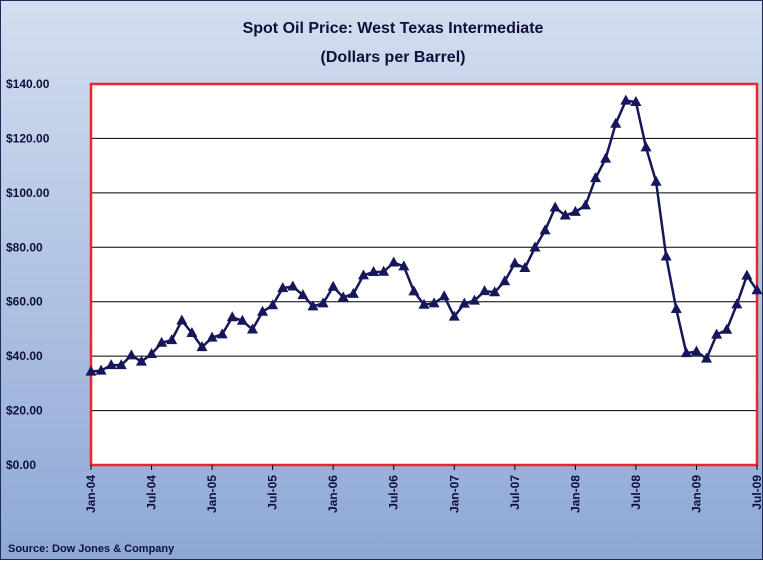 This screenshot has height=565, width=763. I want to click on y-tick-label: $60.00, so click(24, 302).